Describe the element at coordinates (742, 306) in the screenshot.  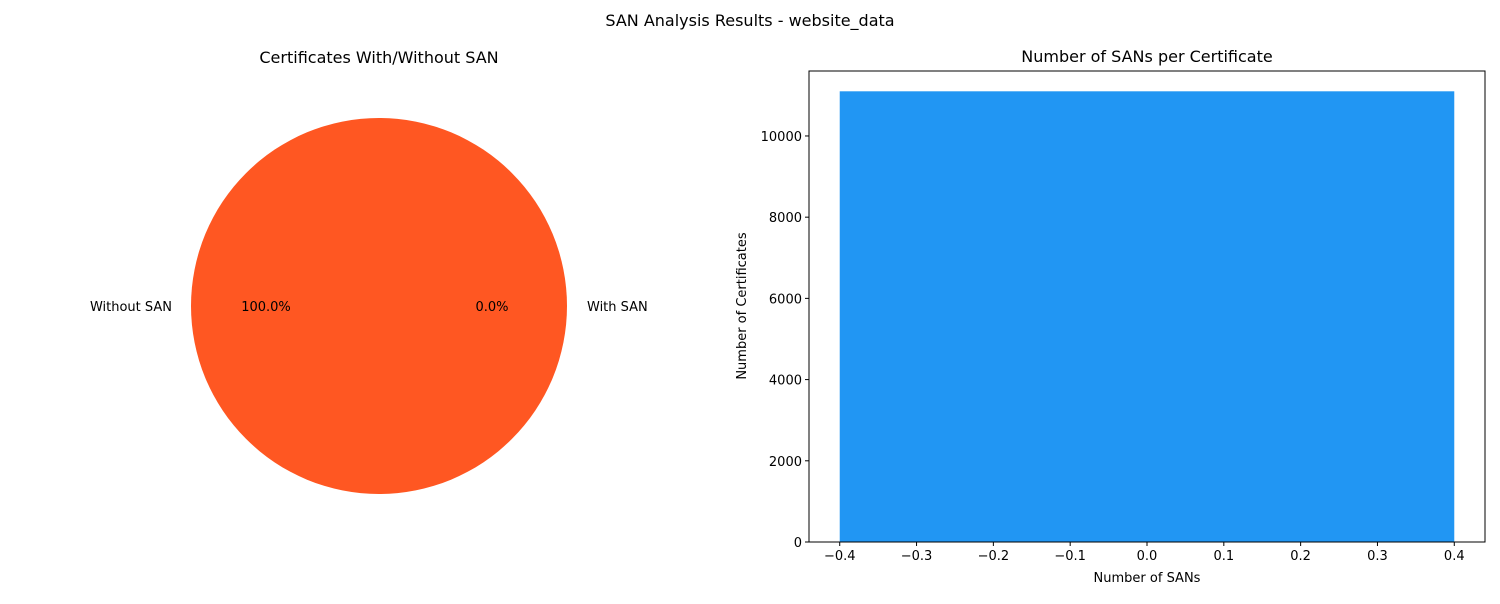
I see `bar-ylabel: Number of Certificates` at that location.